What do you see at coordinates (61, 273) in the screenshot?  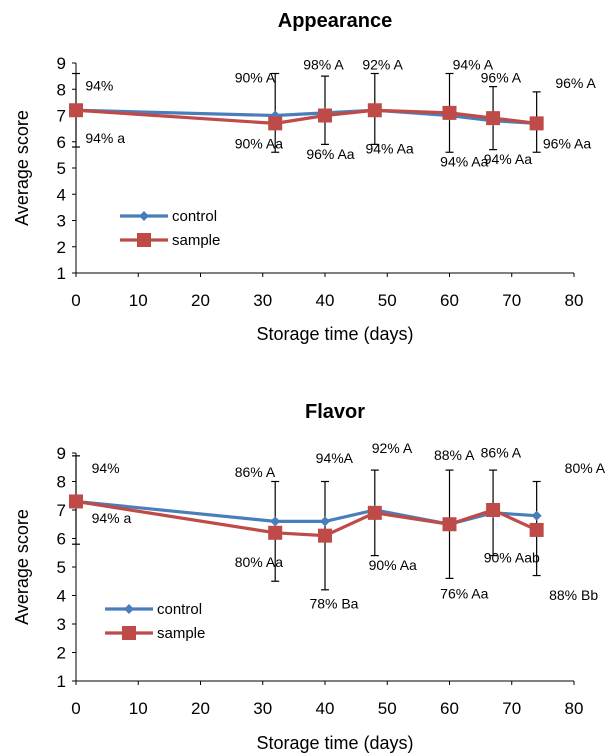 I see `y-tick-label: 1` at bounding box center [61, 273].